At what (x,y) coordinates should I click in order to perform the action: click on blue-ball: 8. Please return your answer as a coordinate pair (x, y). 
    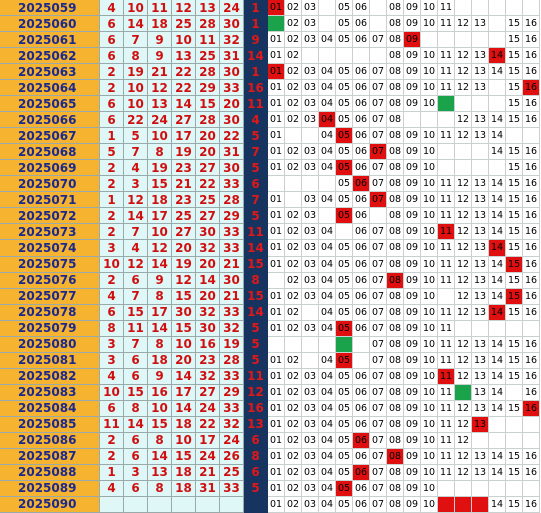
    Looking at the image, I should click on (256, 280).